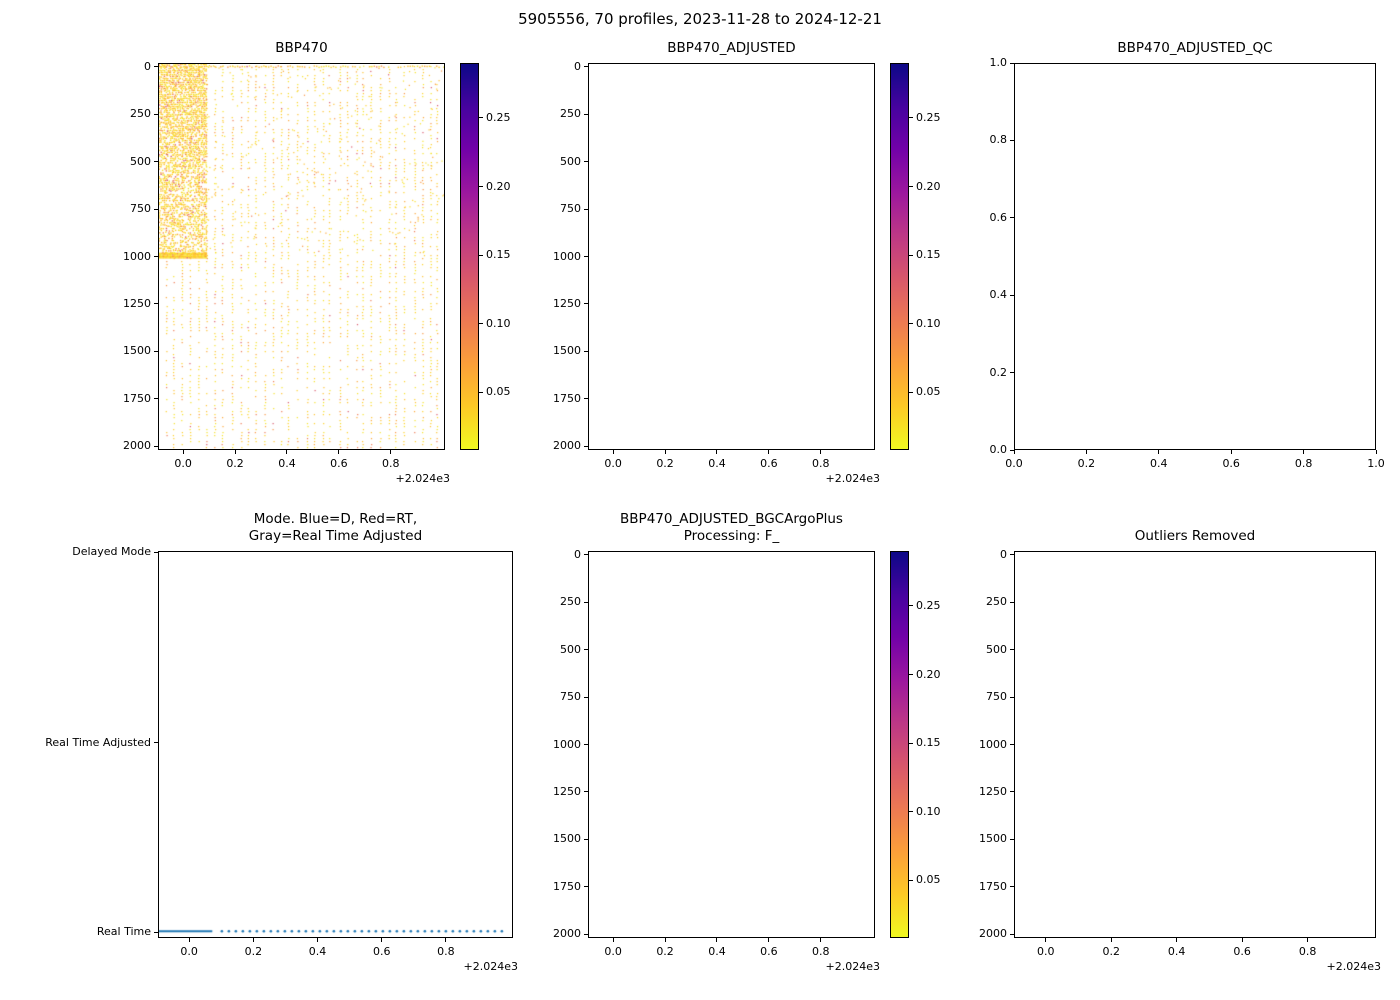 The image size is (1400, 1000). Describe the element at coordinates (1195, 536) in the screenshot. I see `title-outliers-removed: Outliers Removed` at that location.